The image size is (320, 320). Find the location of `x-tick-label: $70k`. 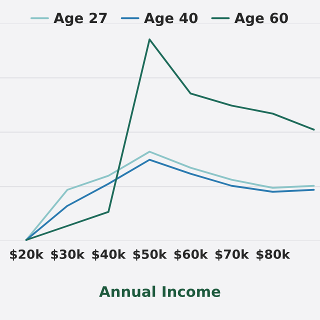

x-tick-label: $70k is located at coordinates (232, 255).